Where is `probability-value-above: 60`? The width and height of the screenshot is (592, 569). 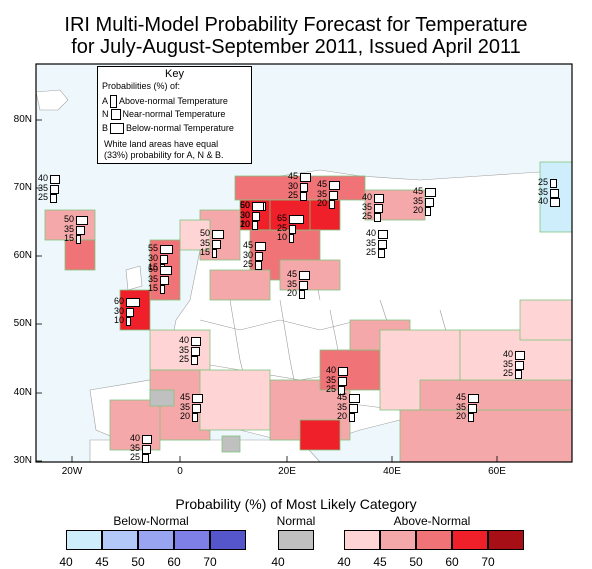
probability-value-above: 60 is located at coordinates (131, 301).